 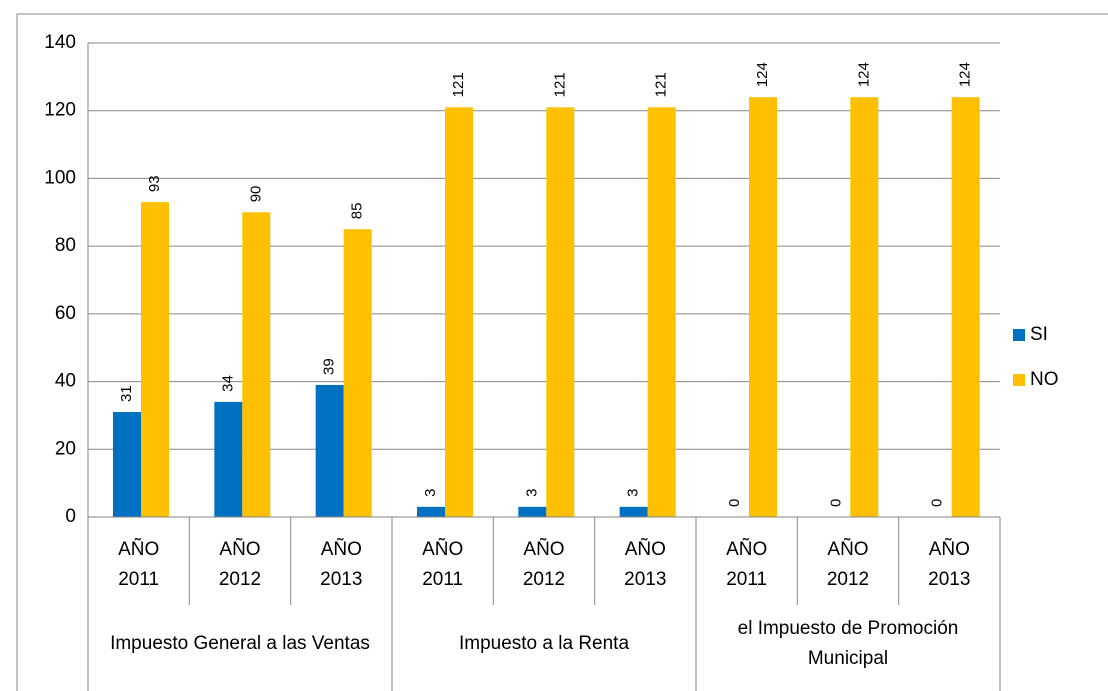 I want to click on group-label: Impuesto a la Renta, so click(x=544, y=643).